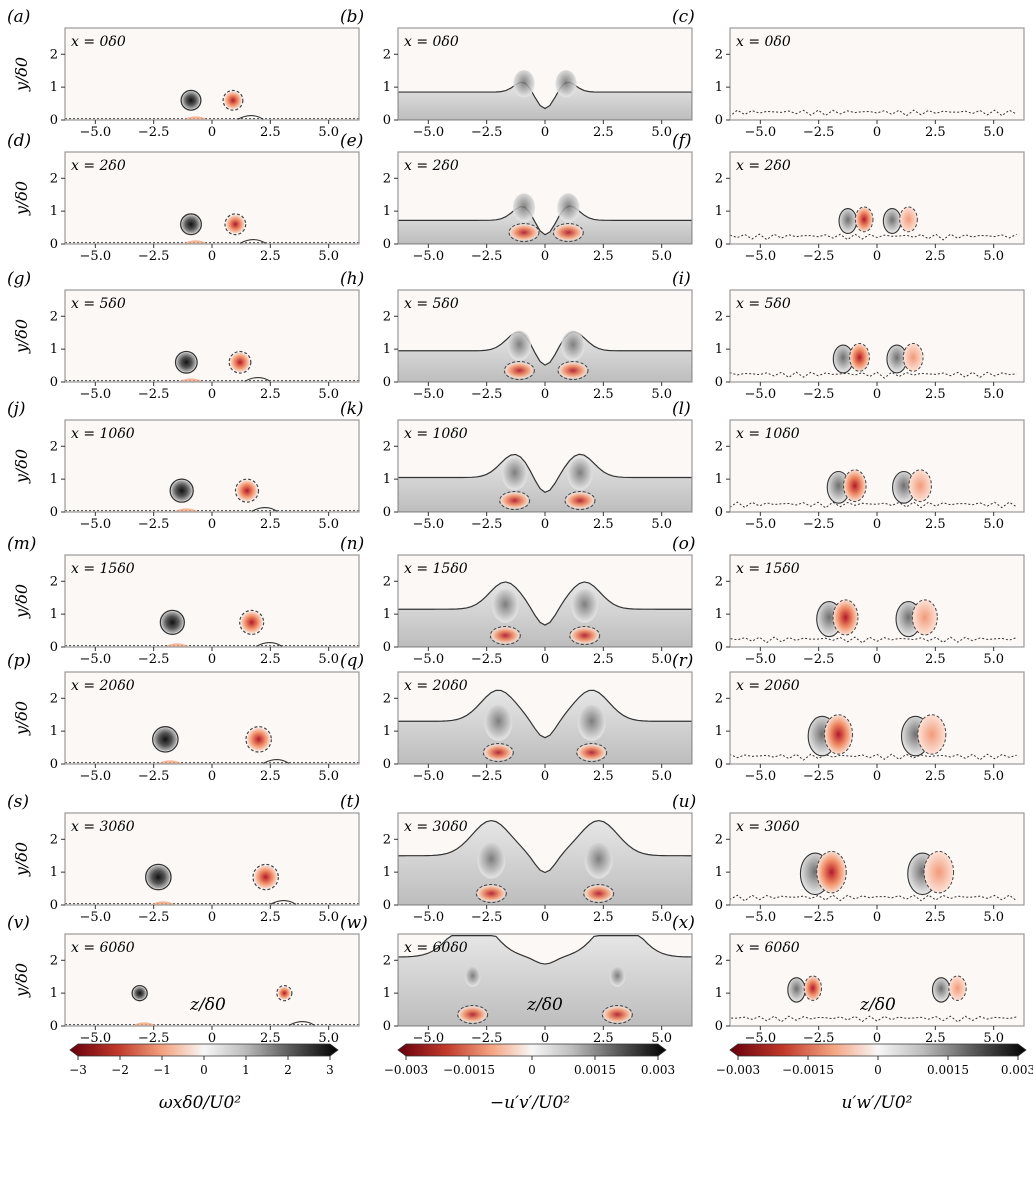 The image size is (1033, 1193). I want to click on colorbar-tick-label: −0.0015, so click(469, 1070).